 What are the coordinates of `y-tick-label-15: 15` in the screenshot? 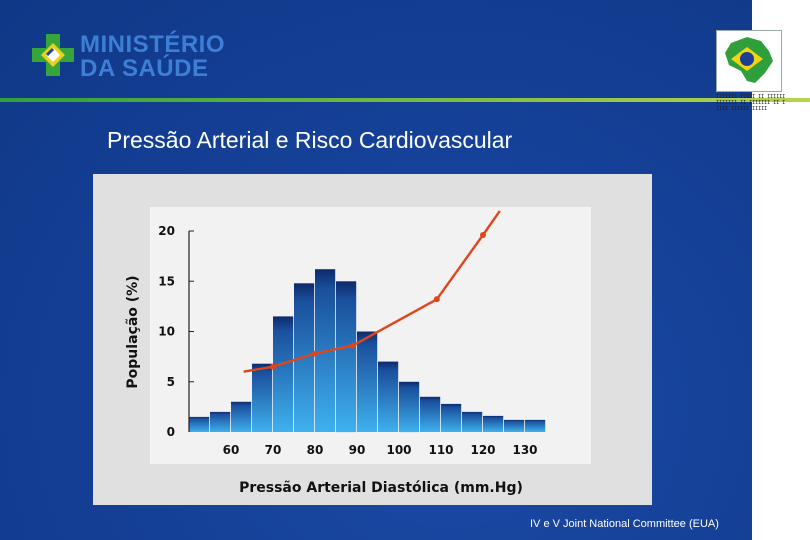 It's located at (166, 281).